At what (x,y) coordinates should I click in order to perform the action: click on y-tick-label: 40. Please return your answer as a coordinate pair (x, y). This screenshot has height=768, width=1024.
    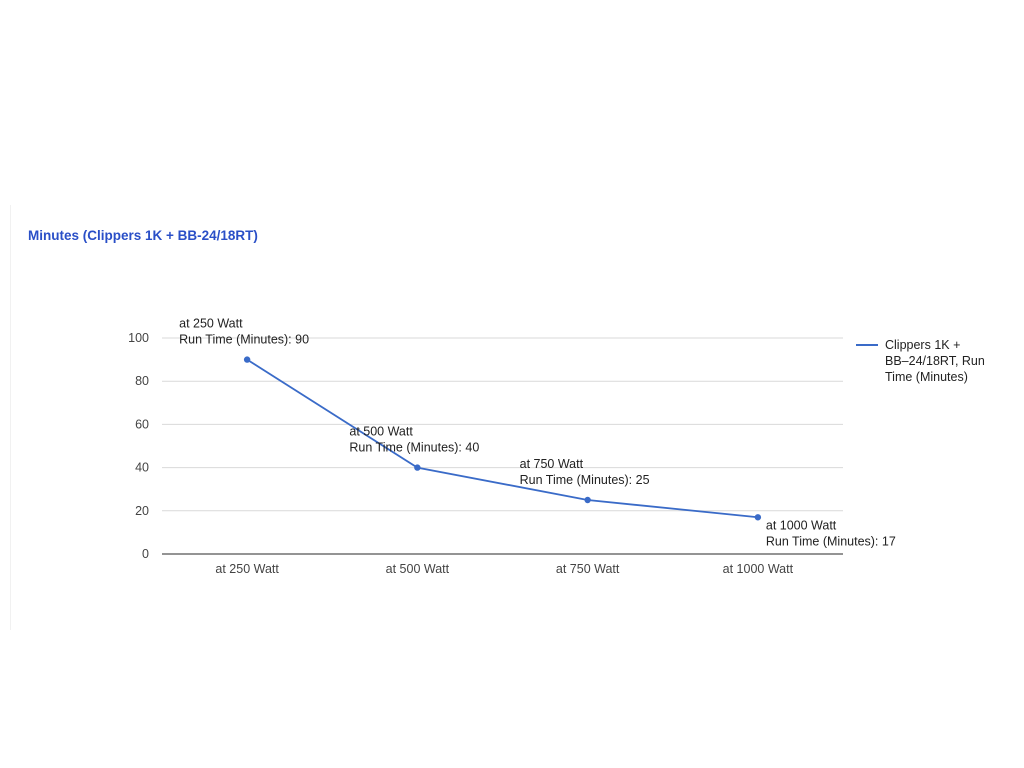
    Looking at the image, I should click on (142, 468).